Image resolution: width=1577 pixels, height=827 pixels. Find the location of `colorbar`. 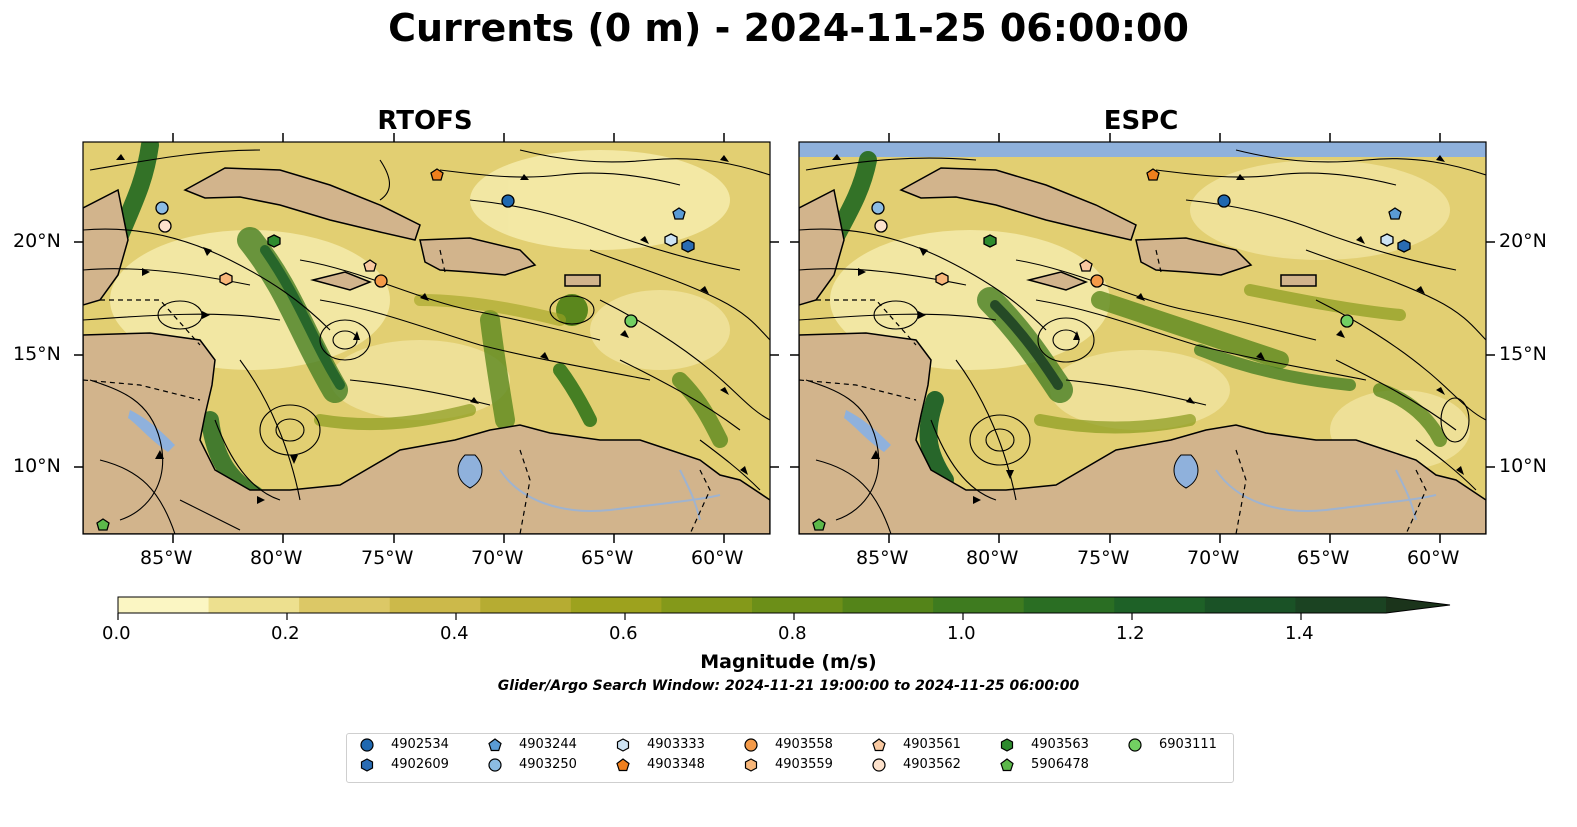

colorbar is located at coordinates (784, 608).